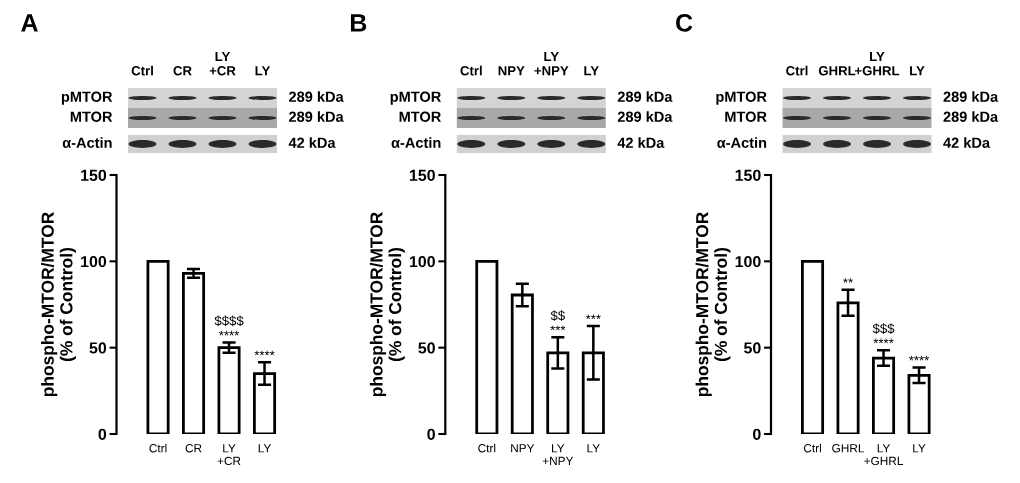 The width and height of the screenshot is (1020, 483). What do you see at coordinates (551, 63) in the screenshot?
I see `category-label: LY +NPY` at bounding box center [551, 63].